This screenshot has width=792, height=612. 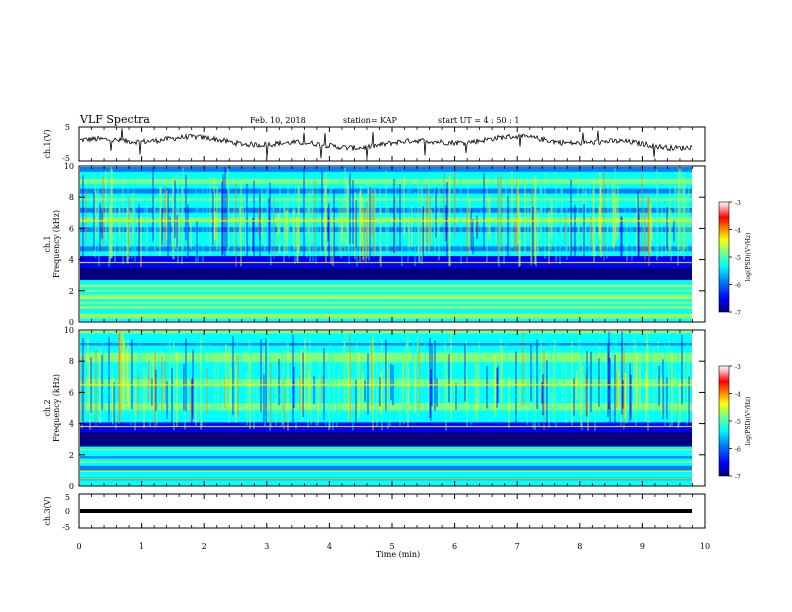 I want to click on xtick-label: 3, so click(x=266, y=546).